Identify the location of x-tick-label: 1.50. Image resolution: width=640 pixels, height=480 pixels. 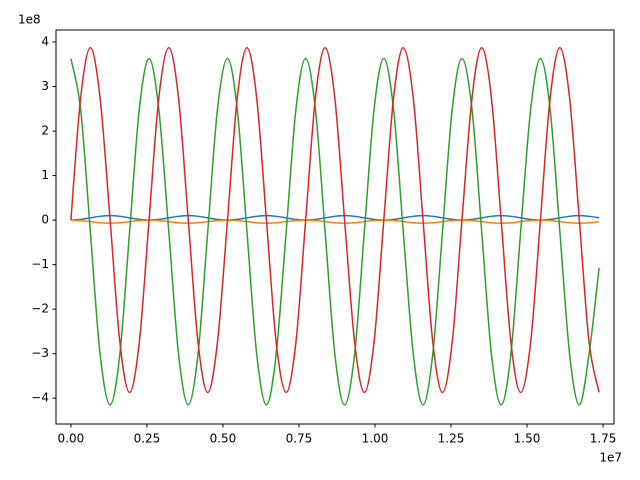
(527, 439).